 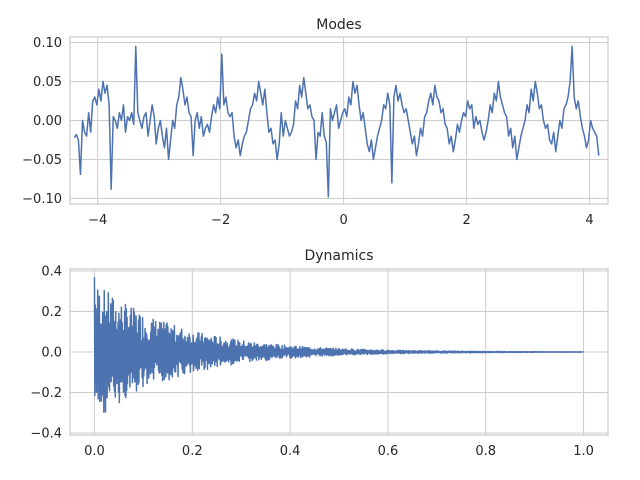 I want to click on dynamics-x-tick-label: 0.0, so click(x=94, y=451).